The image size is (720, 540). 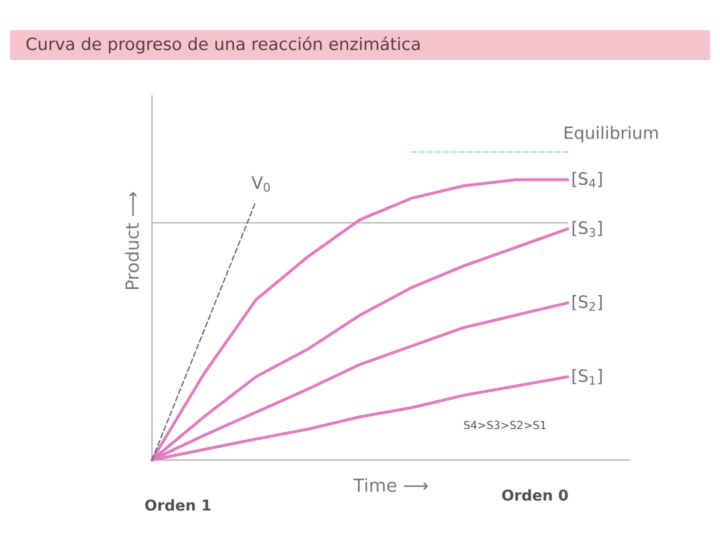 What do you see at coordinates (535, 495) in the screenshot?
I see `text: Orden 0` at bounding box center [535, 495].